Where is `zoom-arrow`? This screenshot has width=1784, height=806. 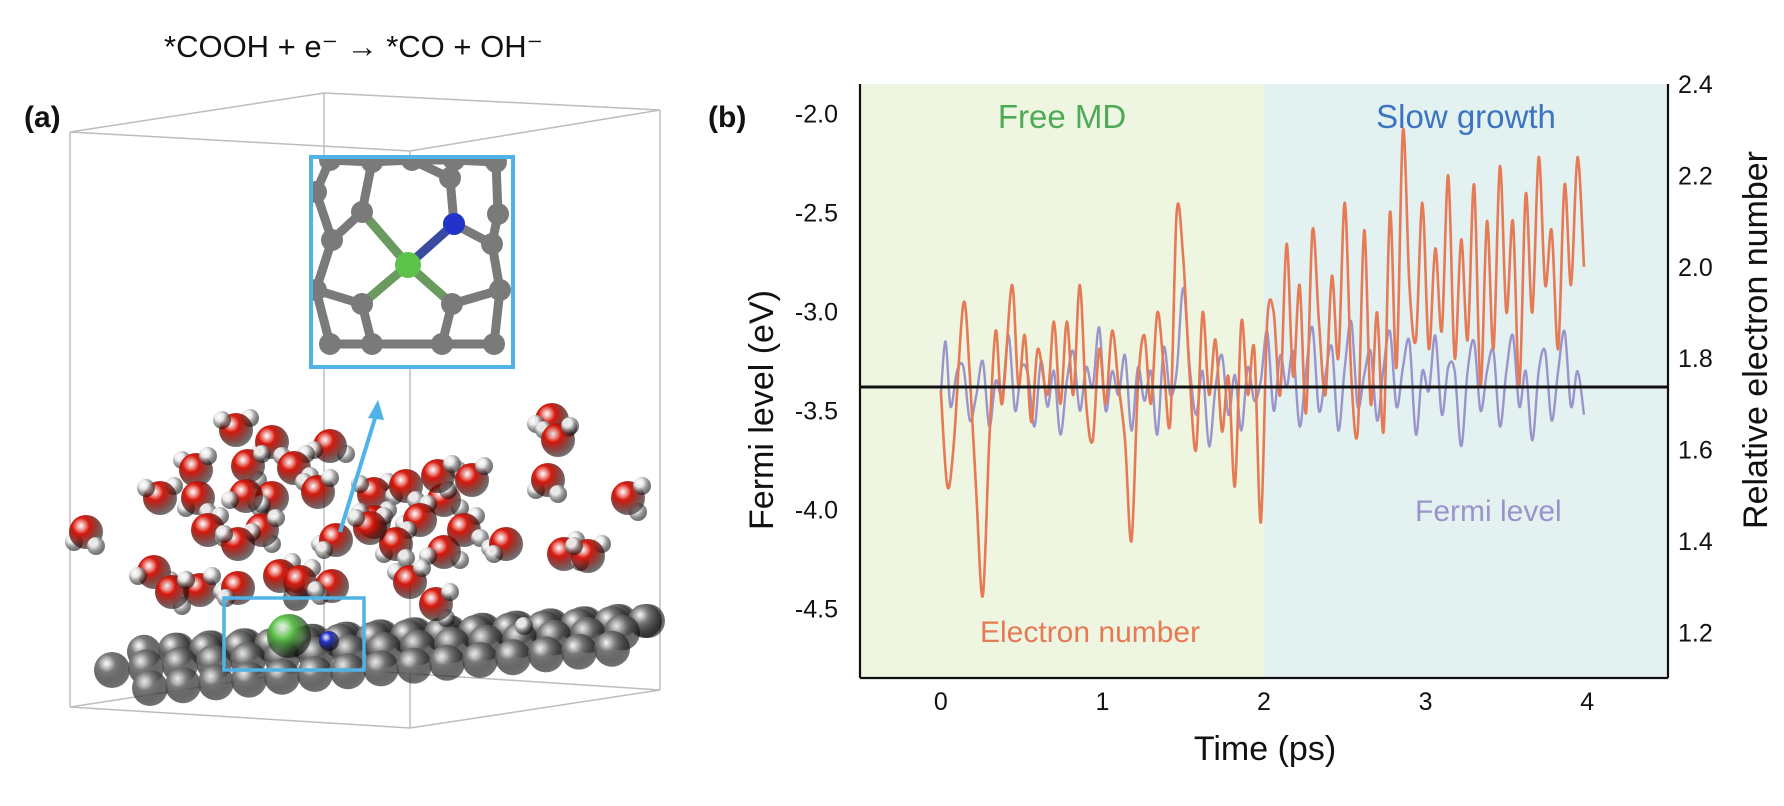
zoom-arrow is located at coordinates (358, 473).